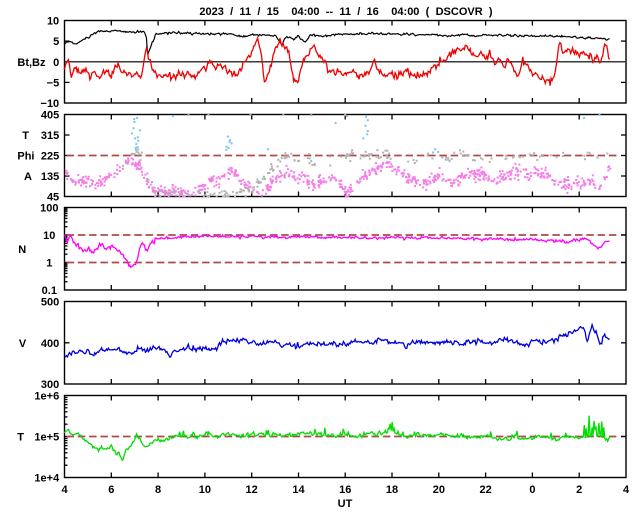 The image size is (640, 517). What do you see at coordinates (50, 116) in the screenshot?
I see `svg-text: 405` at bounding box center [50, 116].